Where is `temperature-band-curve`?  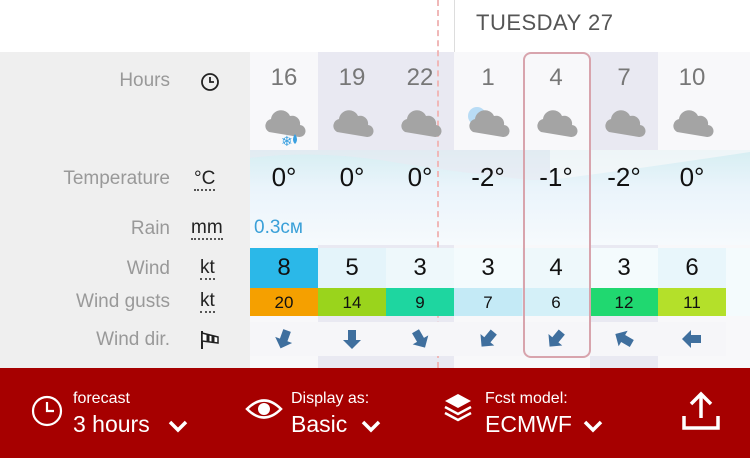 temperature-band-curve is located at coordinates (500, 166).